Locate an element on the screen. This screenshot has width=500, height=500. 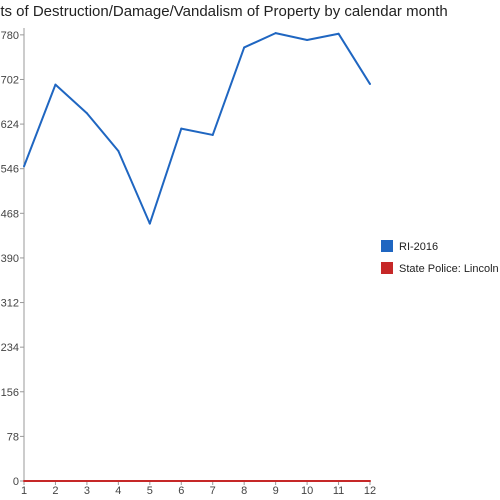
y-tick-label: 780 is located at coordinates (10, 36).